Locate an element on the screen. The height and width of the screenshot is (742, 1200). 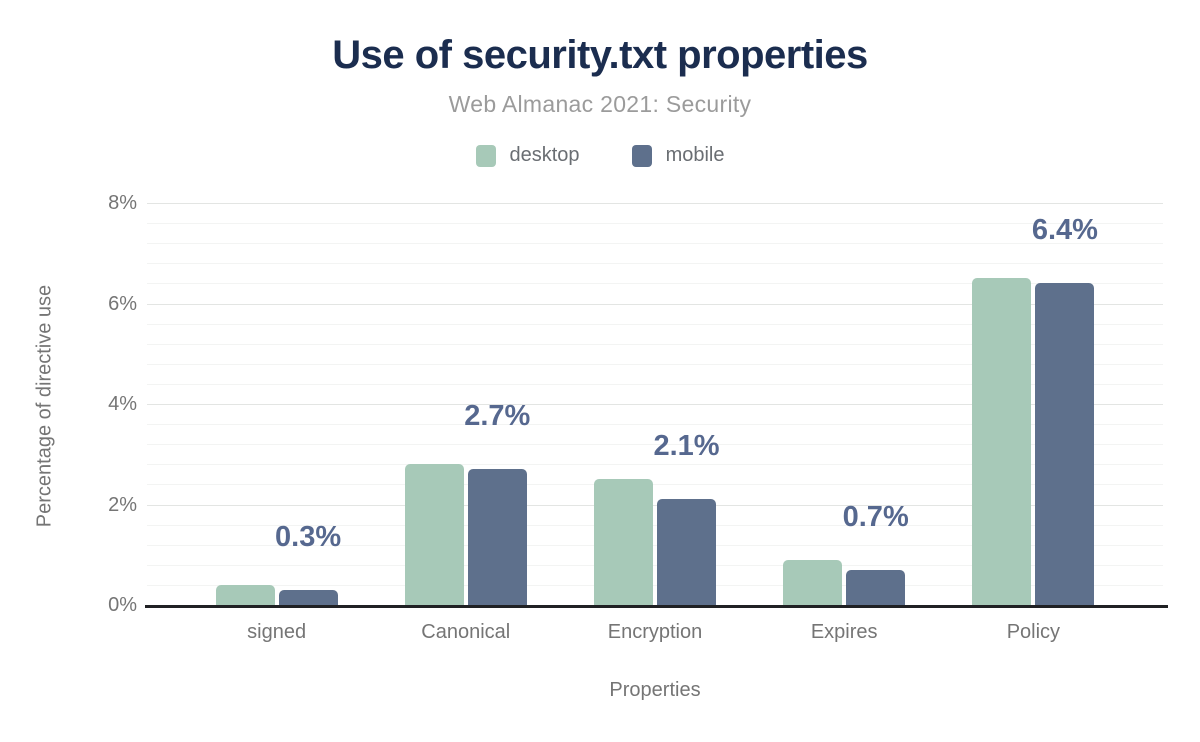
legend-item-mobile: mobile is located at coordinates (678, 155).